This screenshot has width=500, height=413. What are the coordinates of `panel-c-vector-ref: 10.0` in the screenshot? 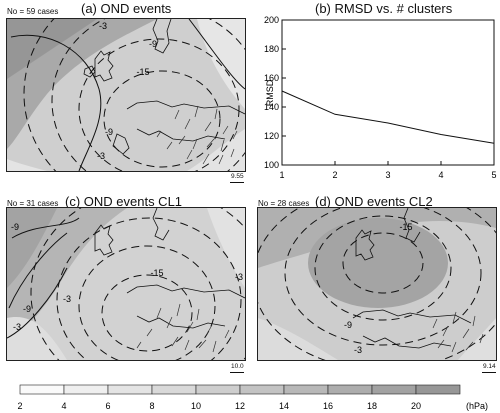 It's located at (237, 366).